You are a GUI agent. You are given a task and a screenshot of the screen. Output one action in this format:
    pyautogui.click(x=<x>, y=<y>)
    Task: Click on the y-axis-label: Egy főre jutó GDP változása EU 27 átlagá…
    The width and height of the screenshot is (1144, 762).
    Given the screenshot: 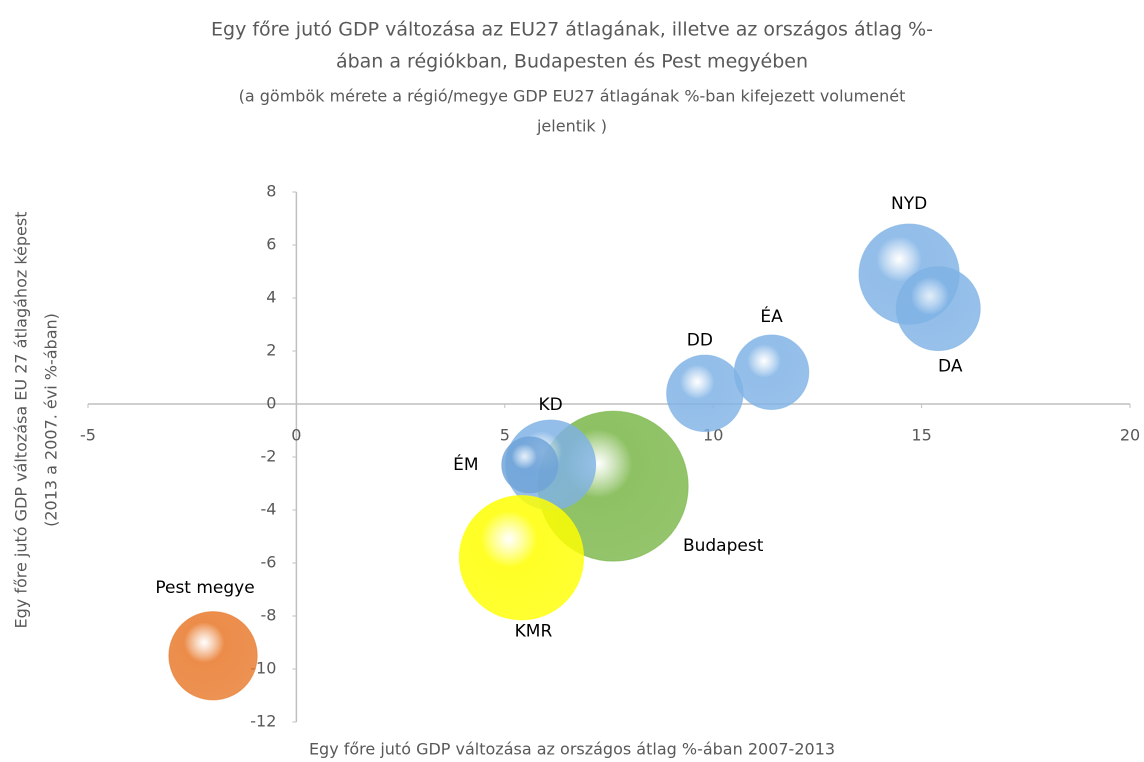 What is the action you would take?
    pyautogui.click(x=21, y=420)
    